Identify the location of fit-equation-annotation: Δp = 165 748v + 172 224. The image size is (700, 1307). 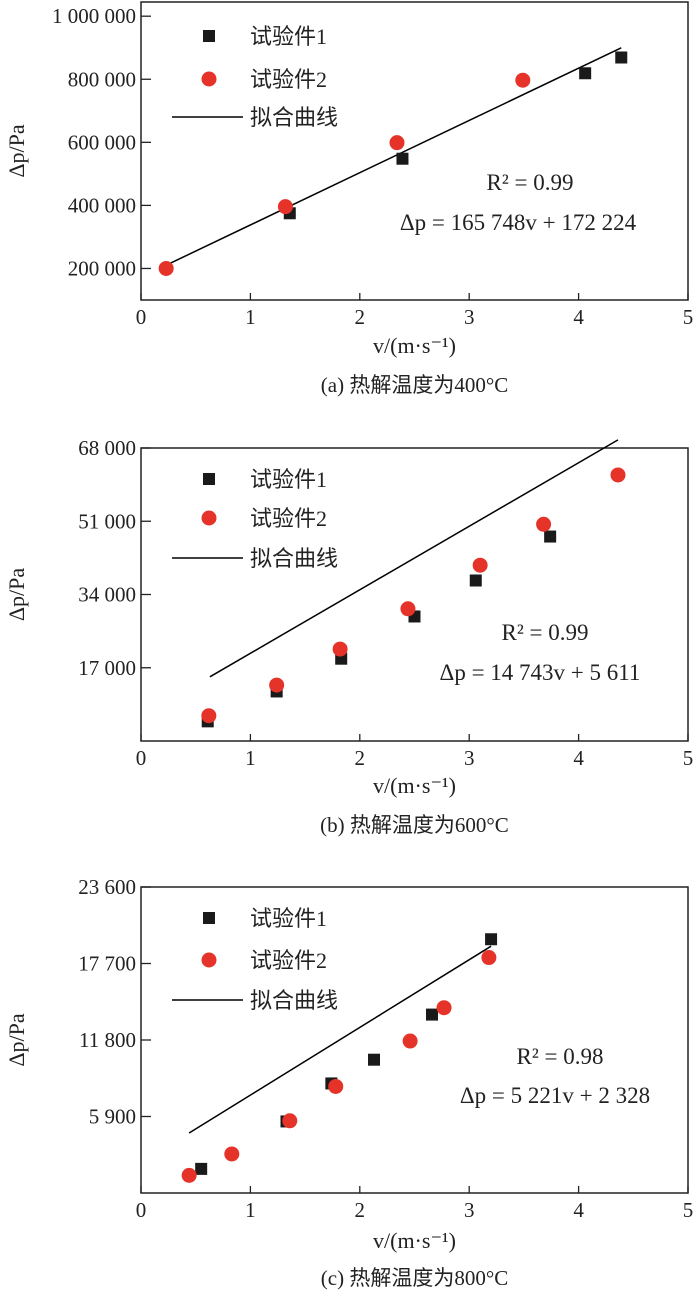
(518, 222).